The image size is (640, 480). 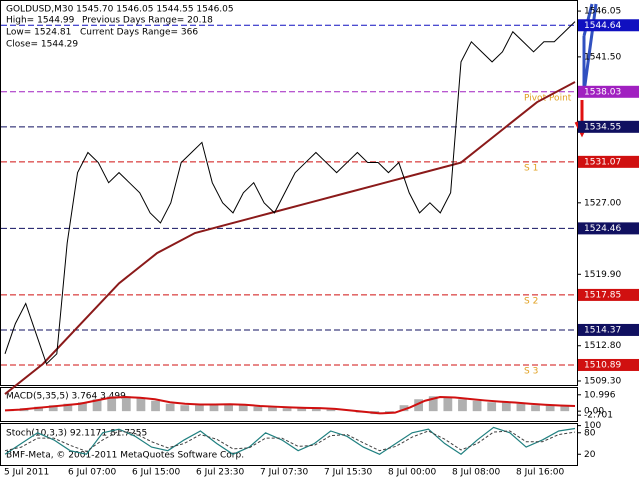 I want to click on x-tick-label: 6 Jul 15:00, so click(x=156, y=473).